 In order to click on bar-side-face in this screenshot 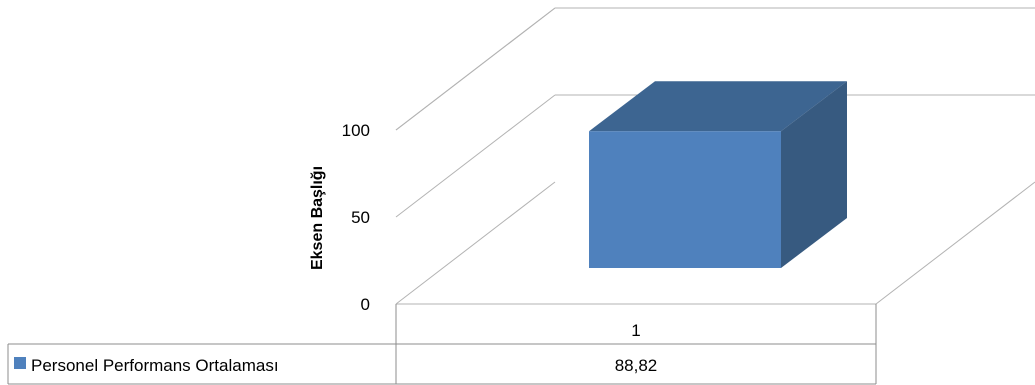, I will do `click(814, 175)`.